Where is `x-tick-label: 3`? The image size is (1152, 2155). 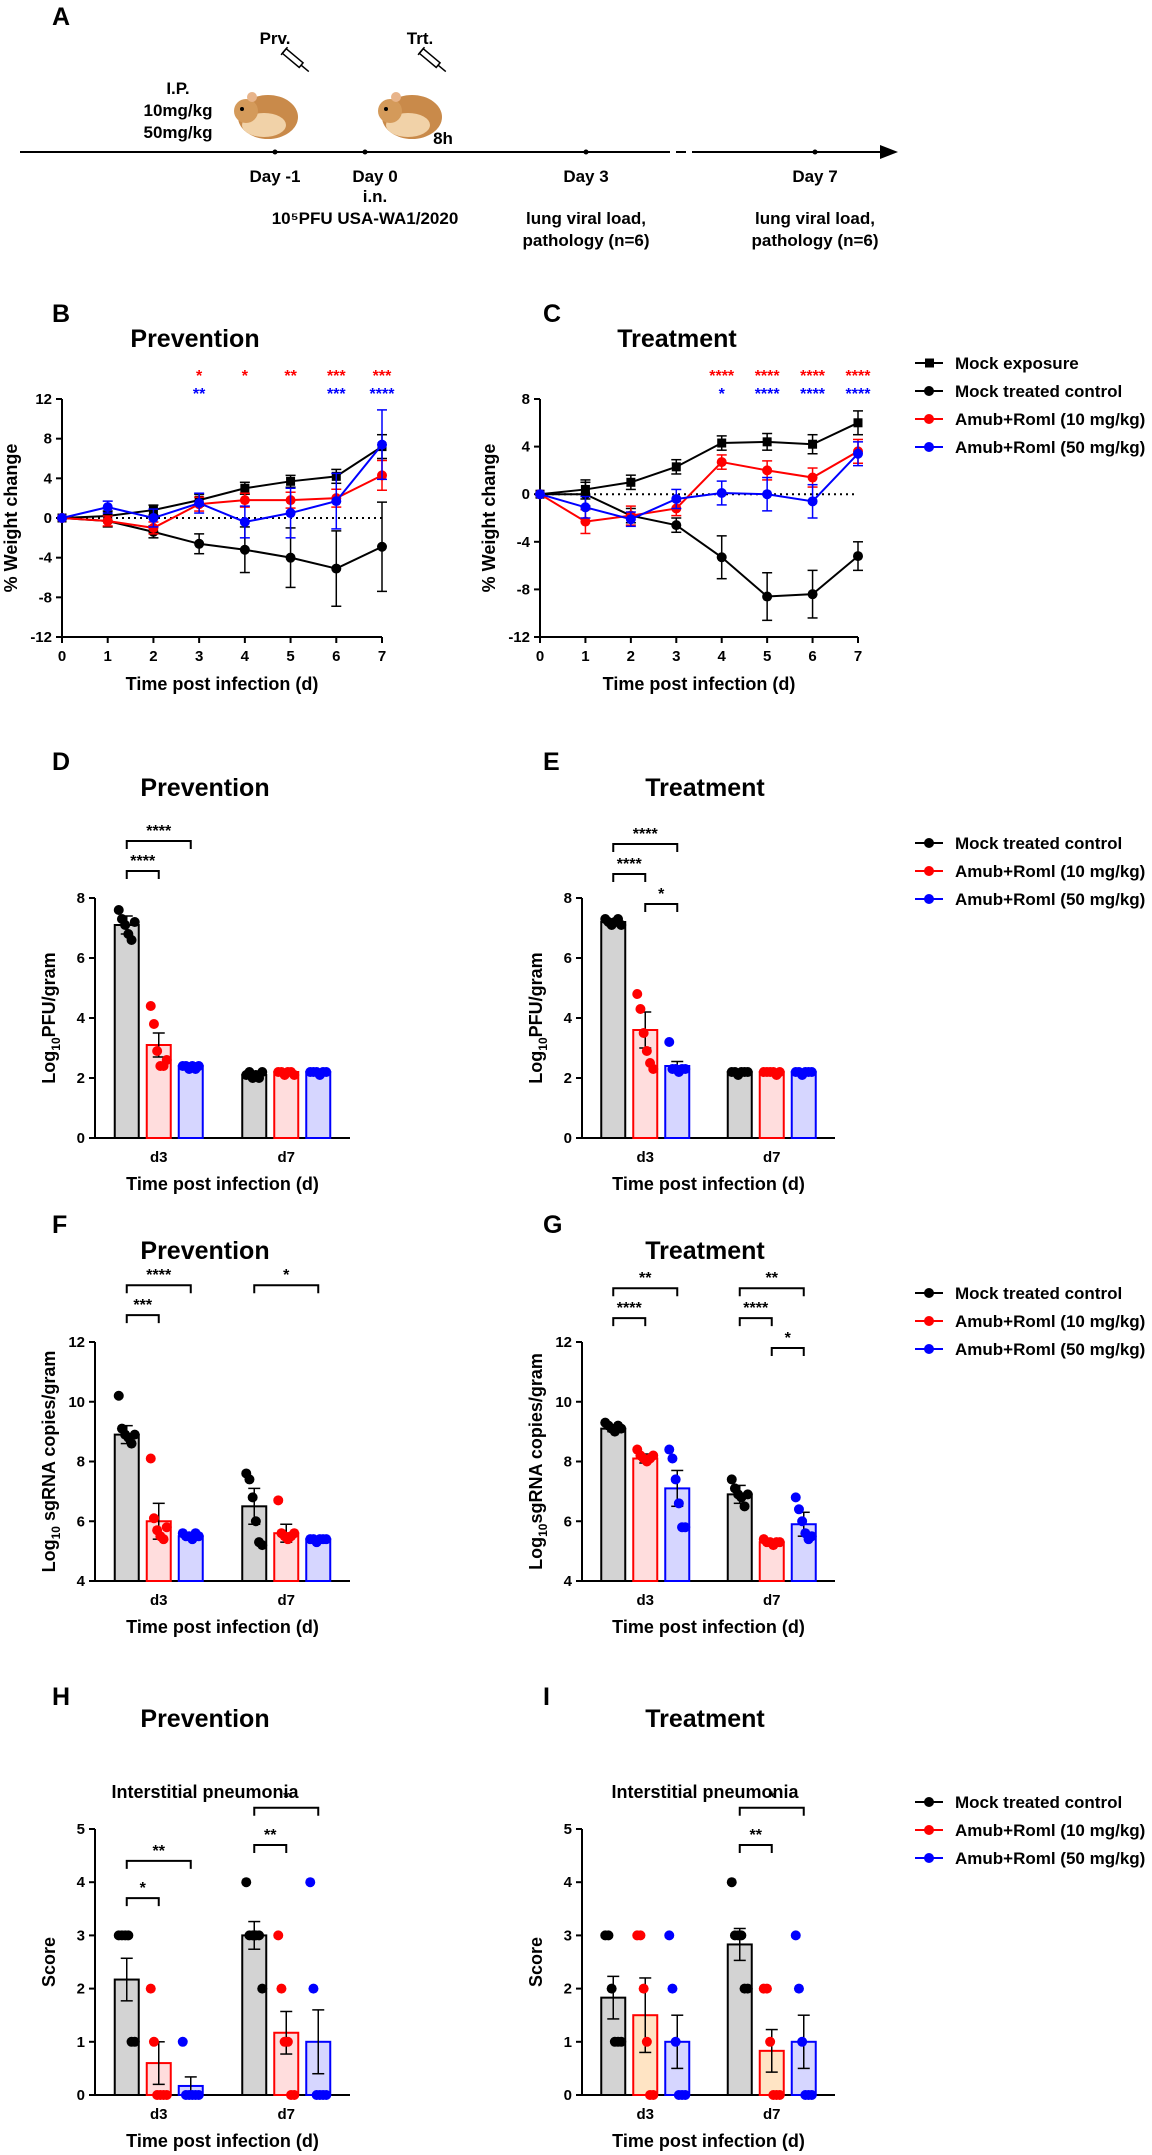 x-tick-label: 3 is located at coordinates (199, 656).